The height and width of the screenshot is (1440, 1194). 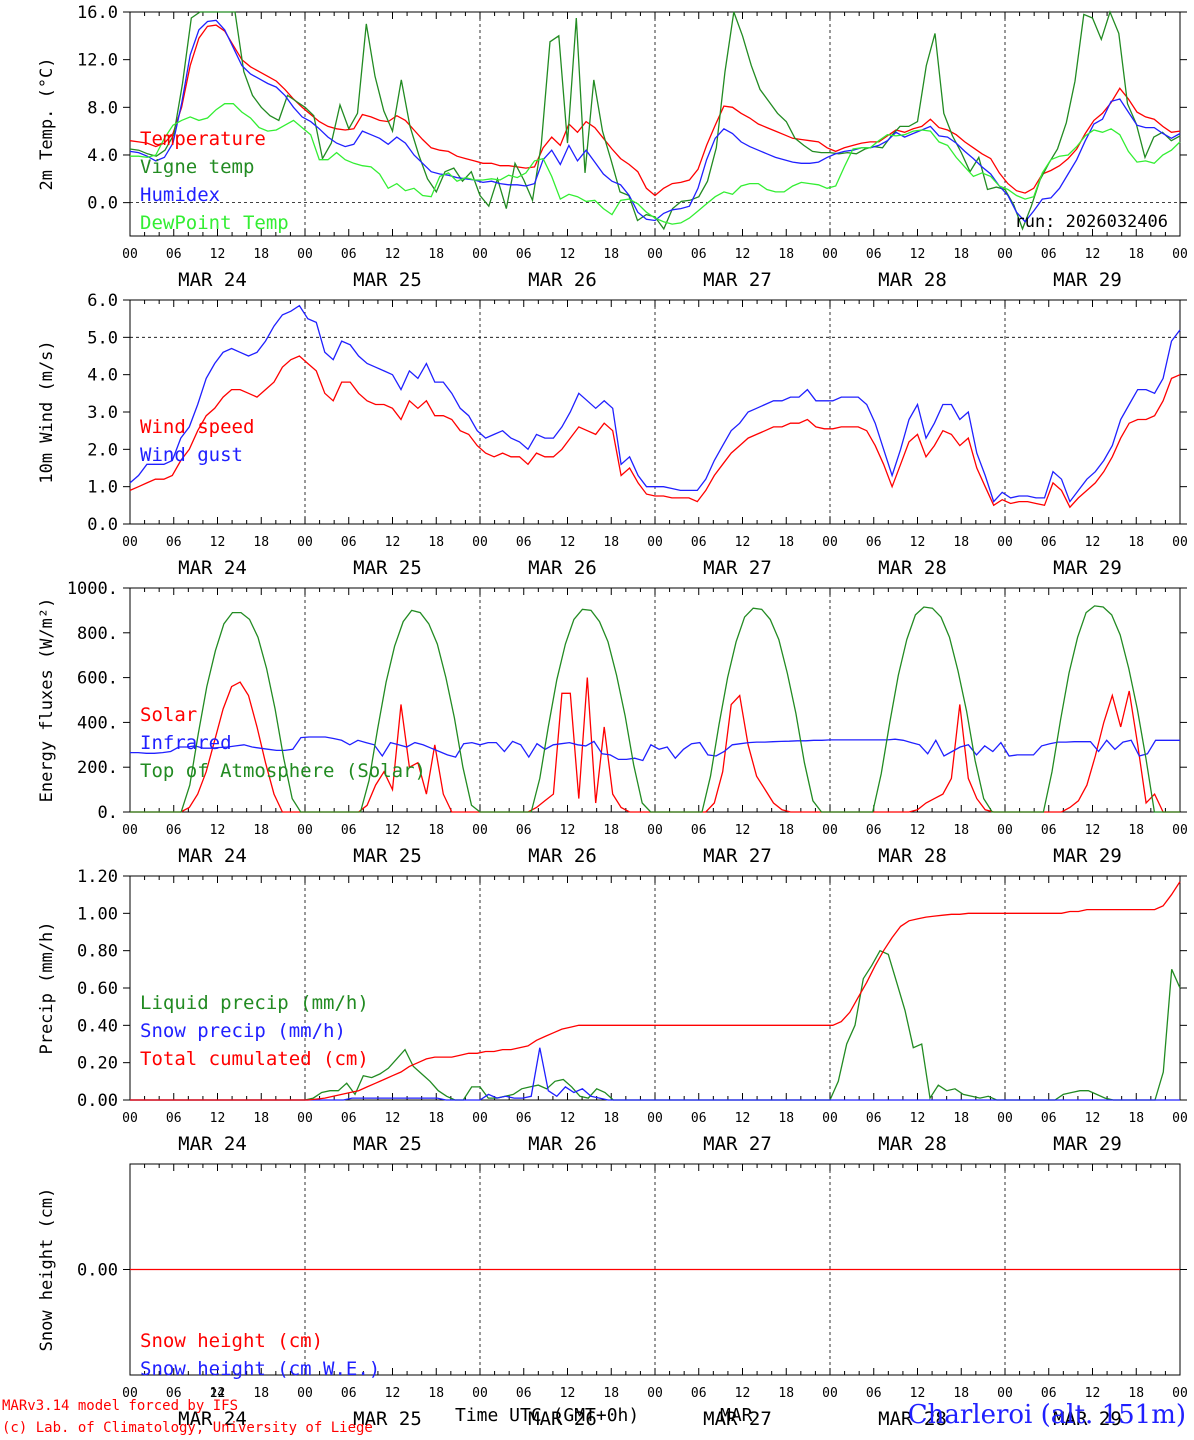 I want to click on y-tick-label: 400., so click(x=97, y=723).